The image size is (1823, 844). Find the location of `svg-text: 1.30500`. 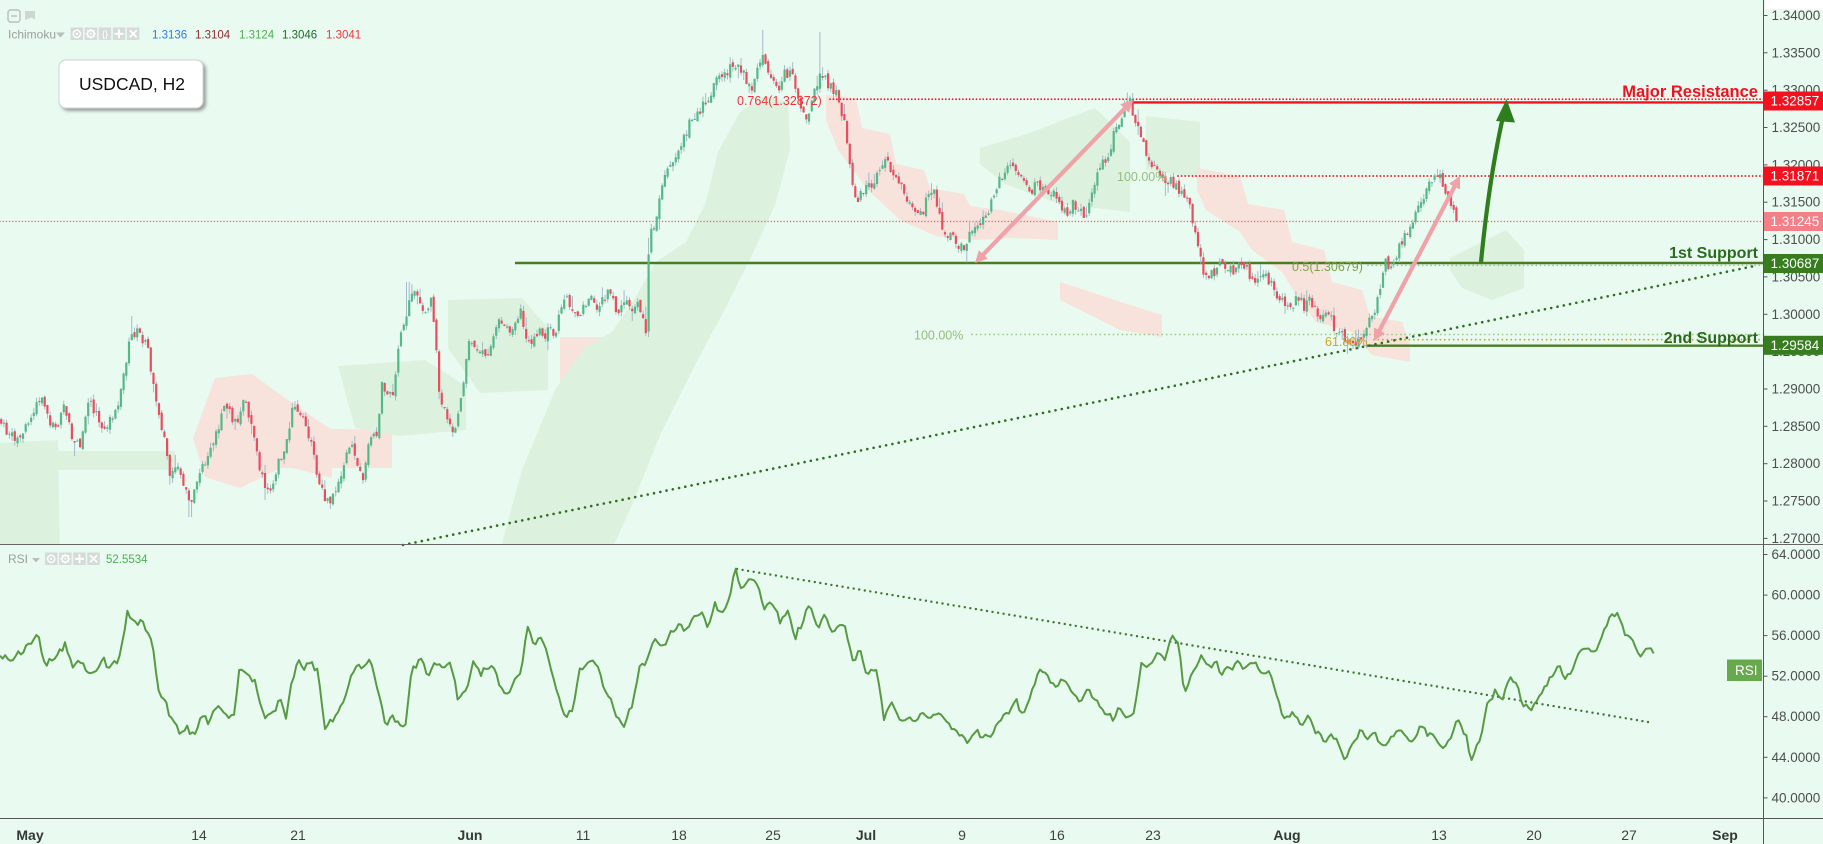

svg-text: 1.30500 is located at coordinates (1796, 276).